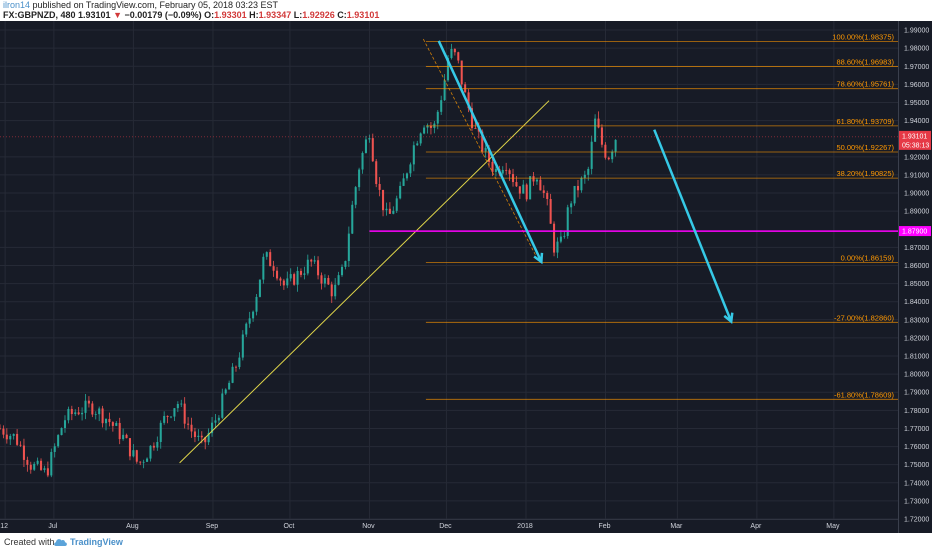 Image resolution: width=932 pixels, height=550 pixels. I want to click on x-tick-label: Oct, so click(288, 526).